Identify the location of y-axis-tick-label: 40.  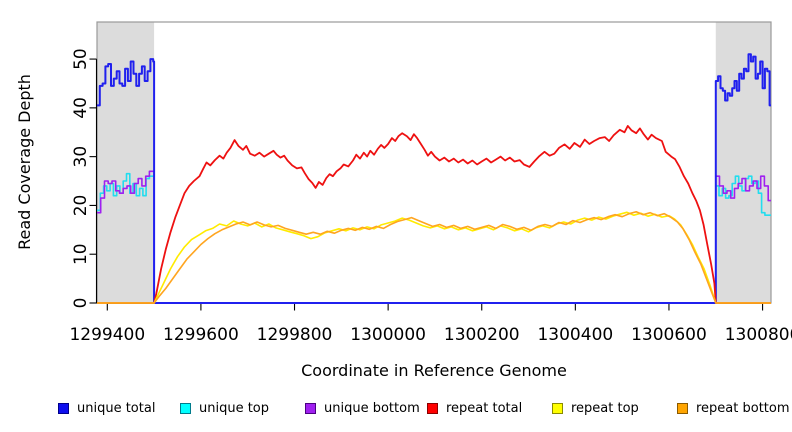
(81, 108).